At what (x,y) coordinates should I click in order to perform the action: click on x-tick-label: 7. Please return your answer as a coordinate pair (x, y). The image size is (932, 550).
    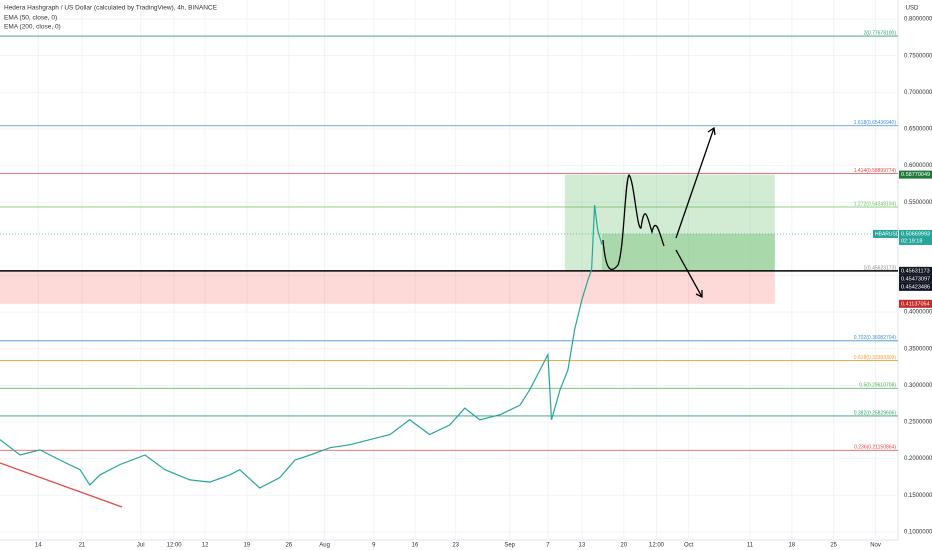
    Looking at the image, I should click on (548, 546).